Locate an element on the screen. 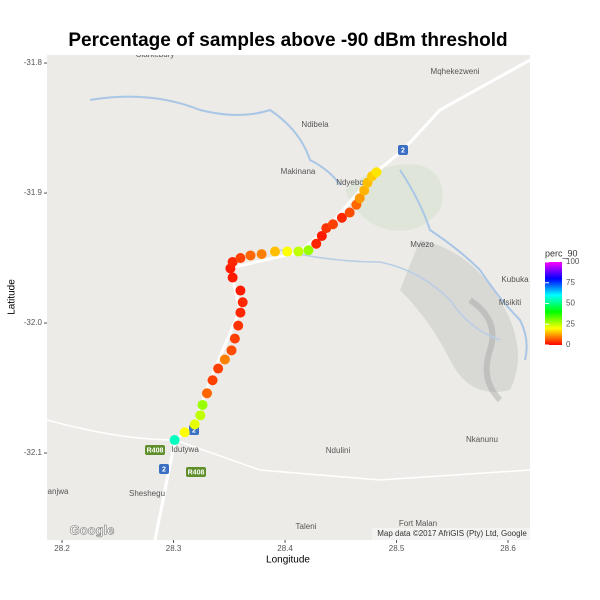 The width and height of the screenshot is (600, 600). hills is located at coordinates (459, 316).